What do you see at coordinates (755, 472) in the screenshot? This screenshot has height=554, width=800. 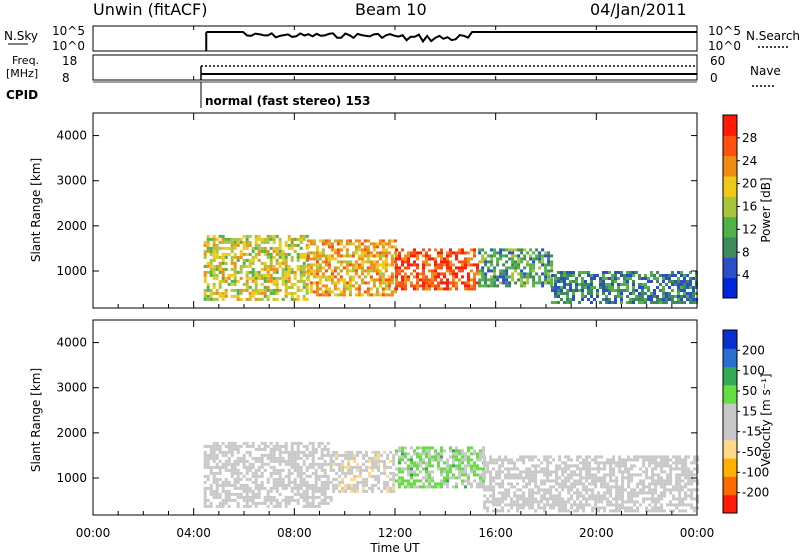 I see `colorbar-tick-label: -100` at bounding box center [755, 472].